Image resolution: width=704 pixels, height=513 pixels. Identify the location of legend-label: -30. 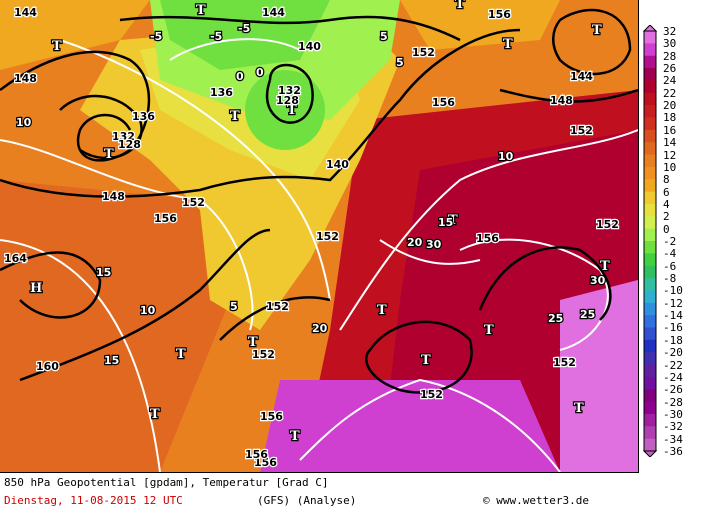
(673, 414).